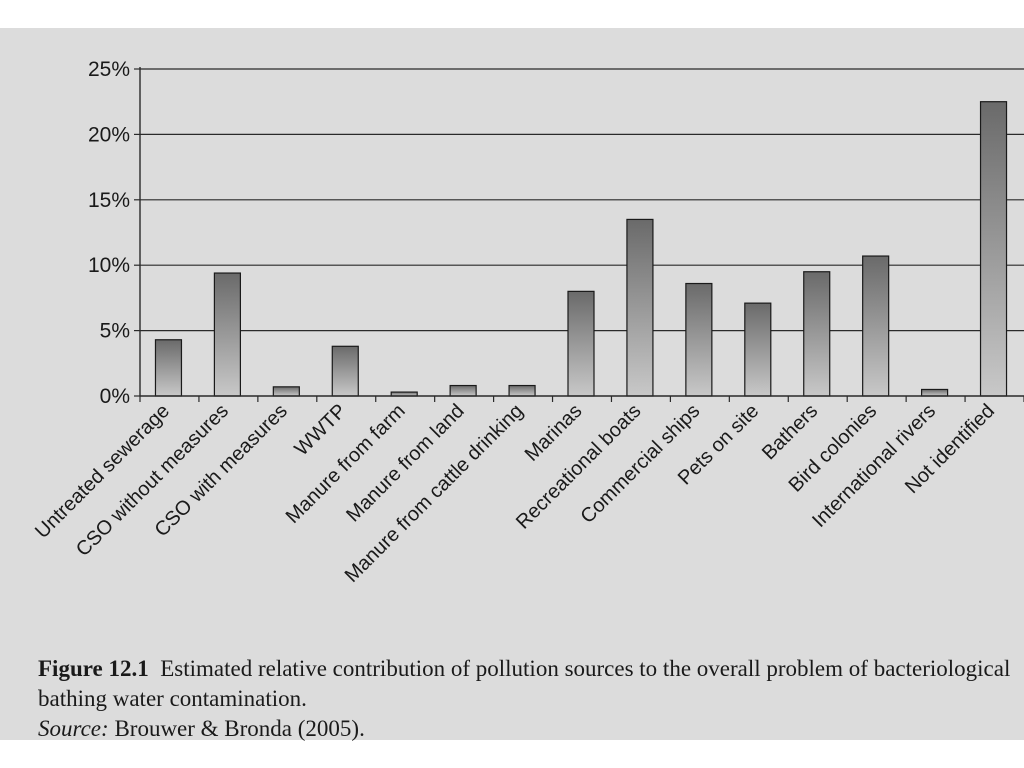  I want to click on y-tick-label: 5%, so click(115, 331).